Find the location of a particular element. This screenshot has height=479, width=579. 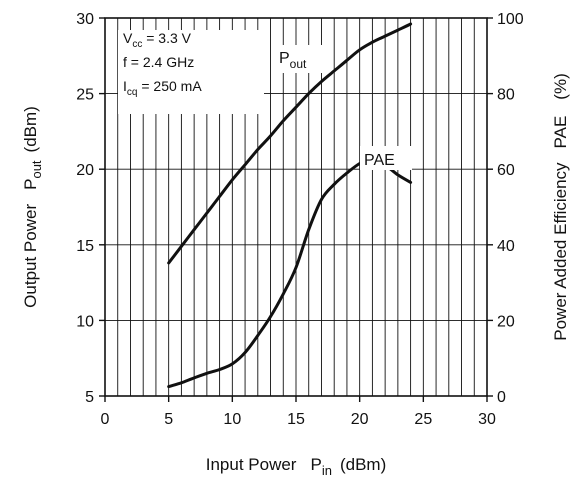

y-right-axis-title-unit: (%) is located at coordinates (560, 86).